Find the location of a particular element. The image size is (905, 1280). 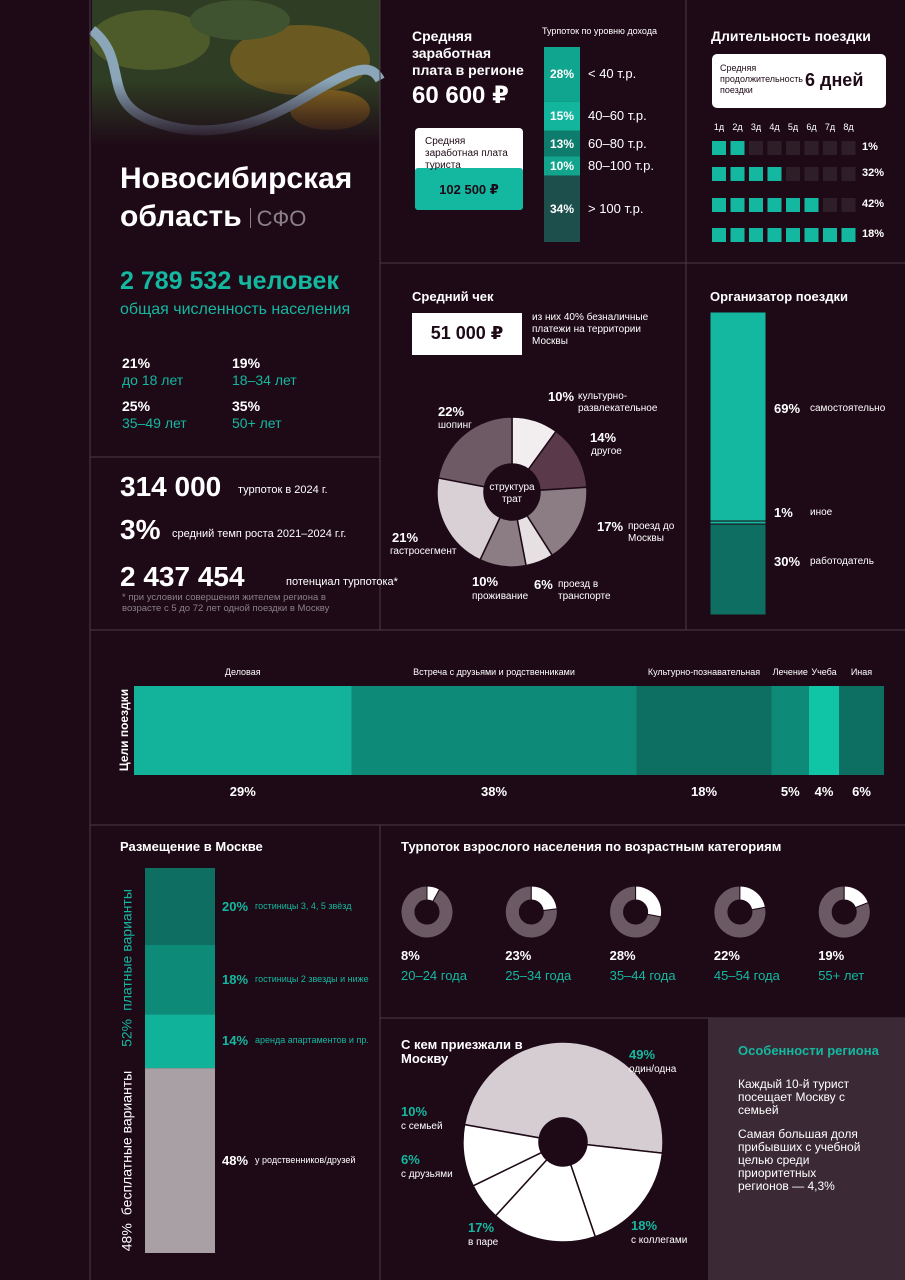

income-value: 10% is located at coordinates (562, 165).